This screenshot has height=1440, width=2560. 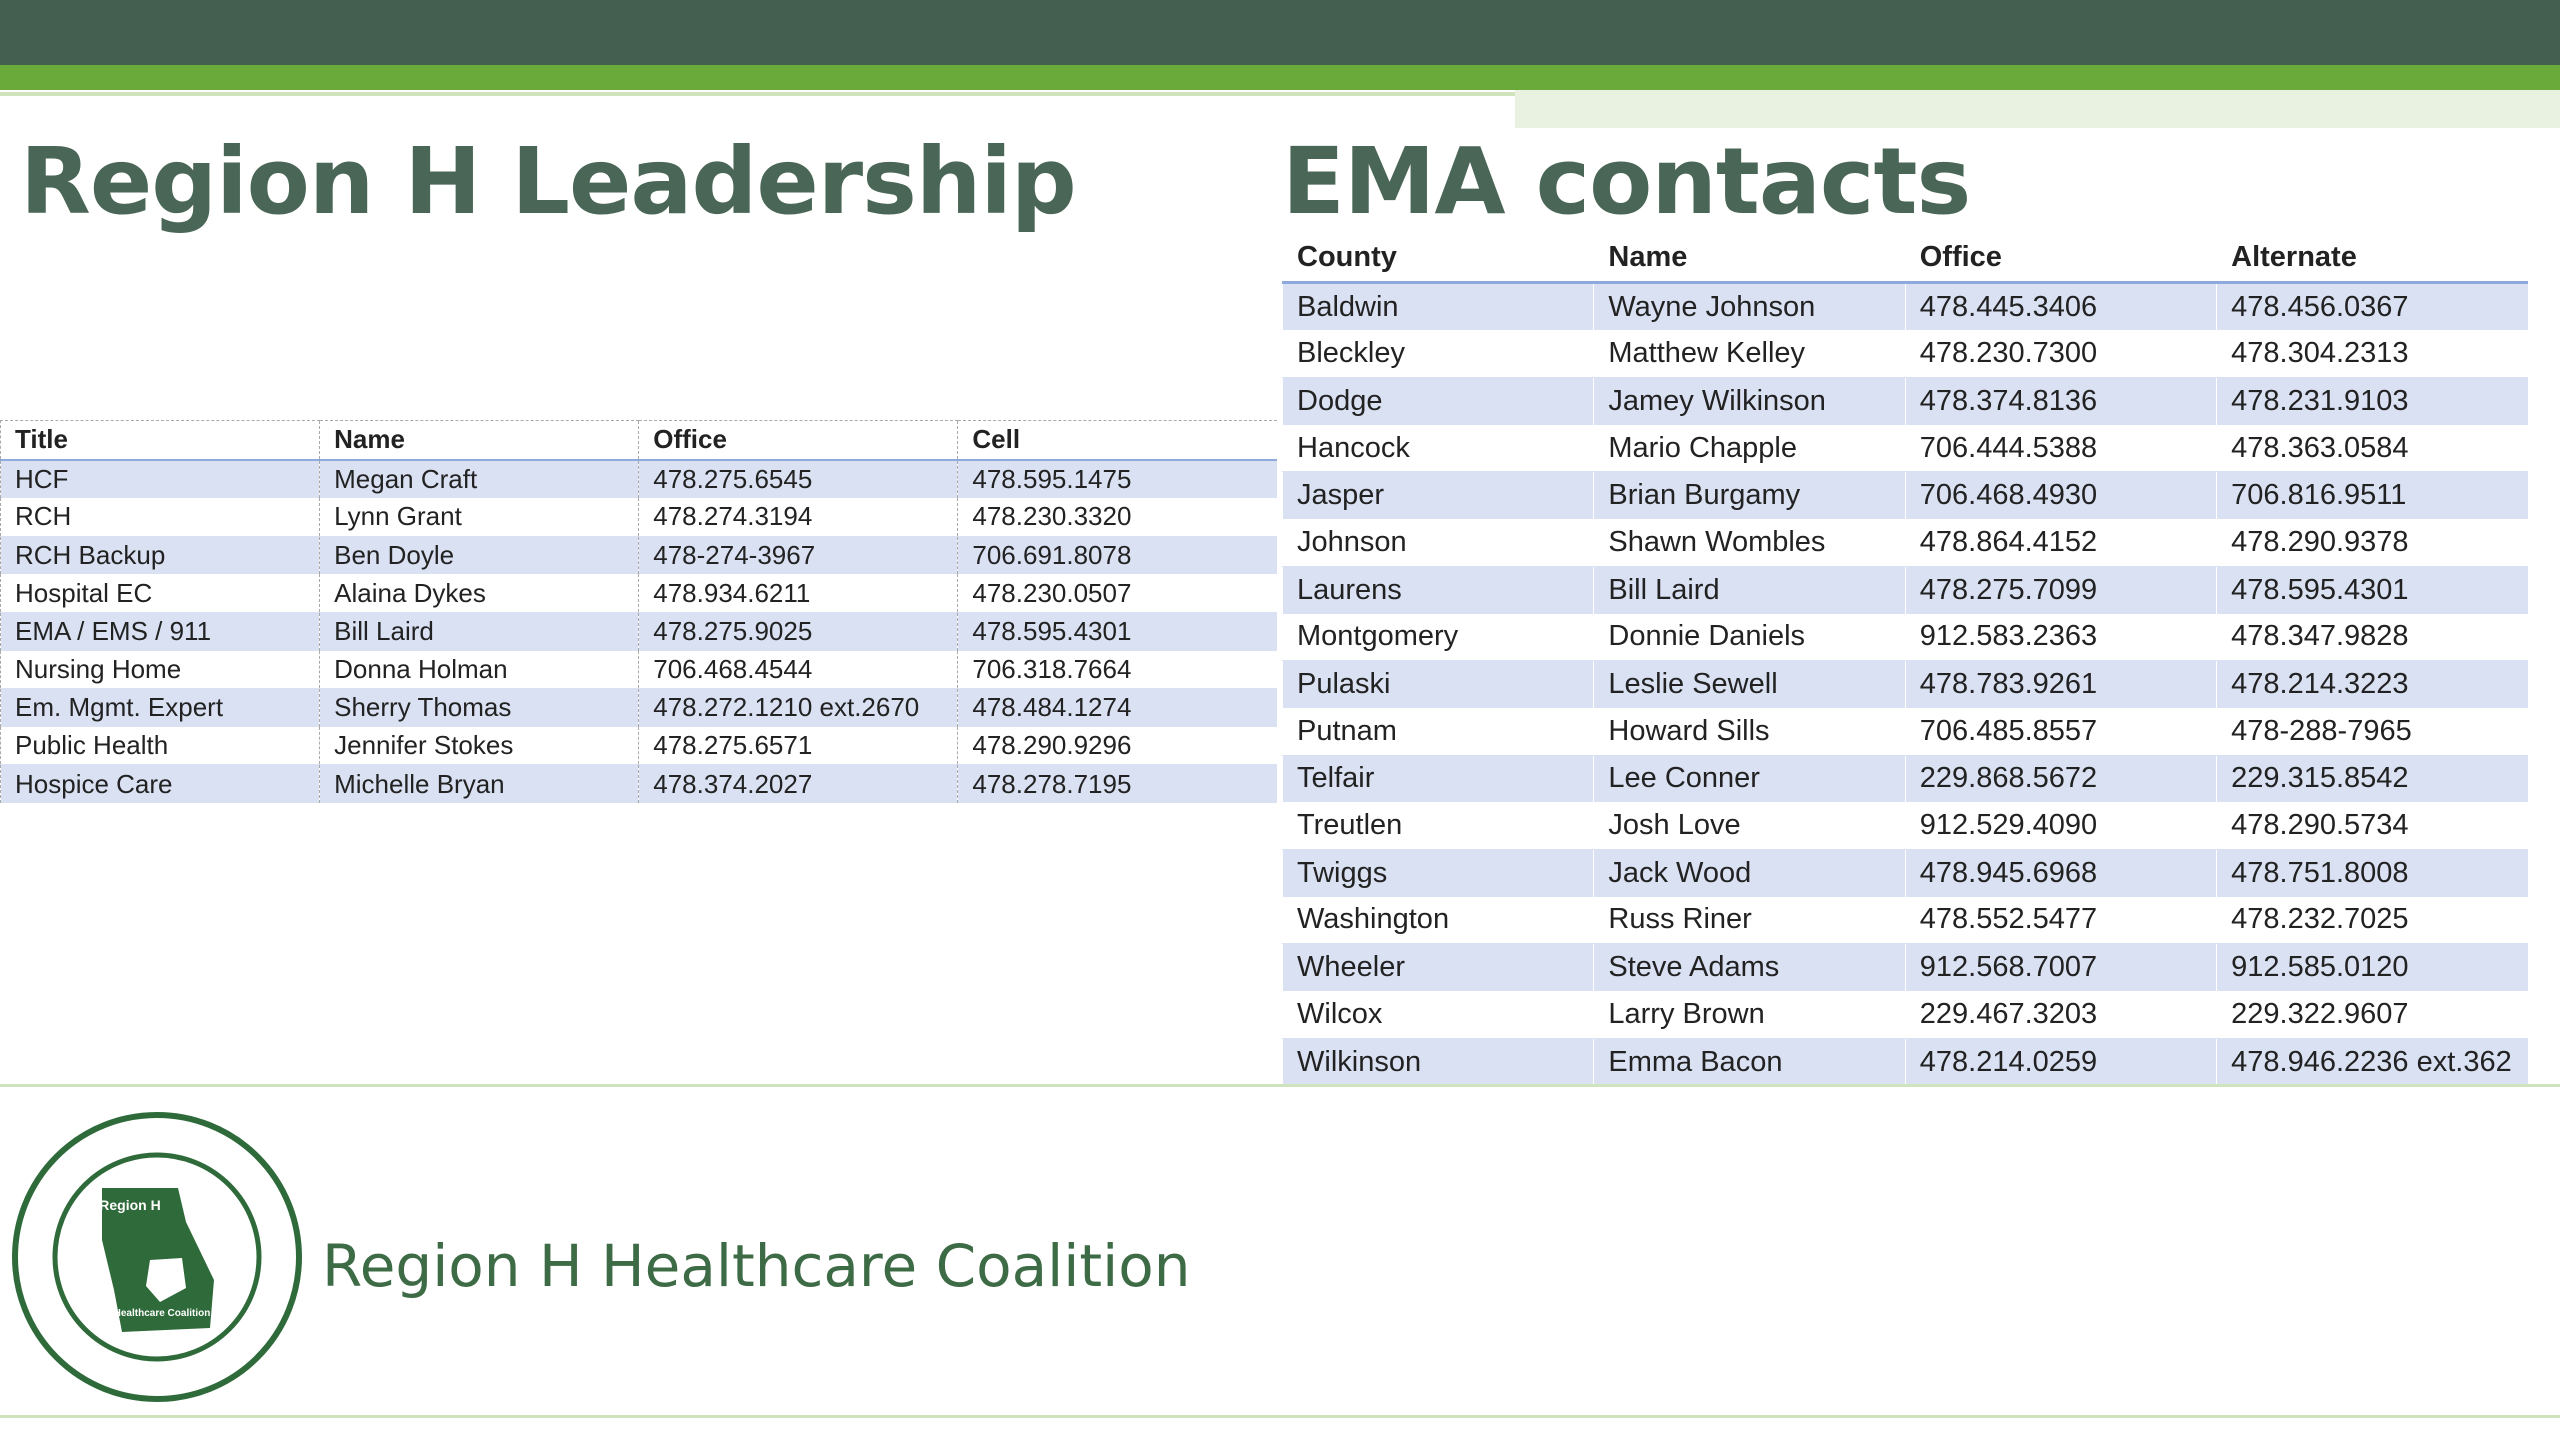 What do you see at coordinates (1437, 920) in the screenshot?
I see `table-cell: Washington` at bounding box center [1437, 920].